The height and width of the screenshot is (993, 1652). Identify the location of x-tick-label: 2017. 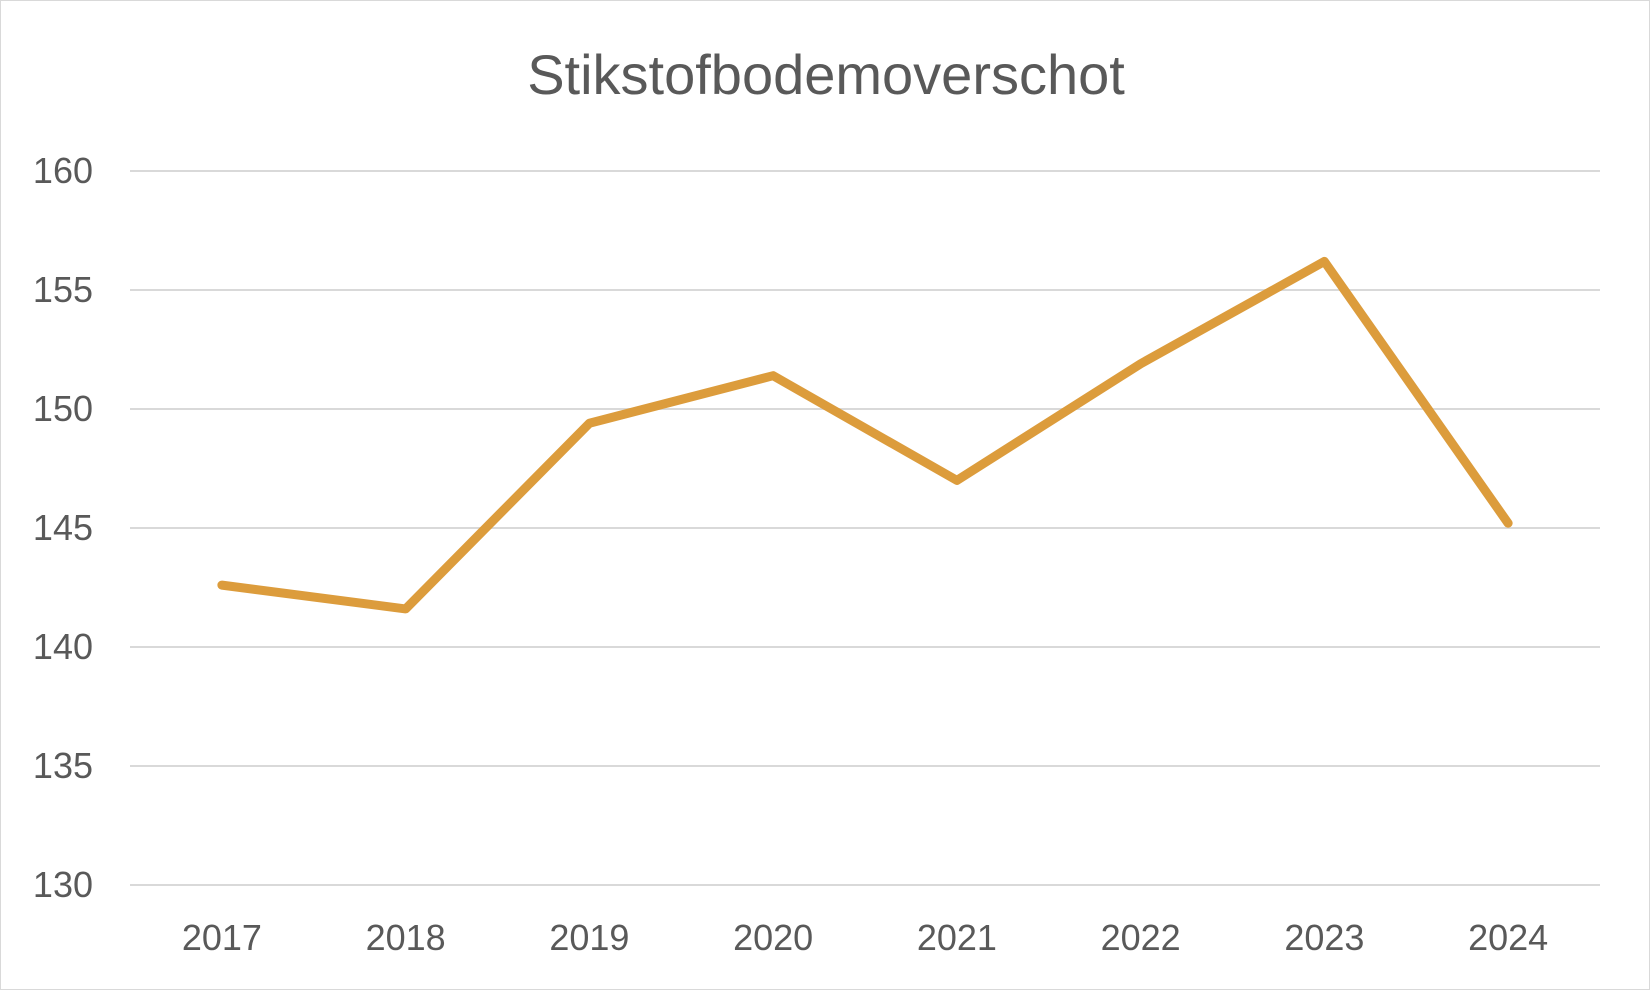
(222, 937).